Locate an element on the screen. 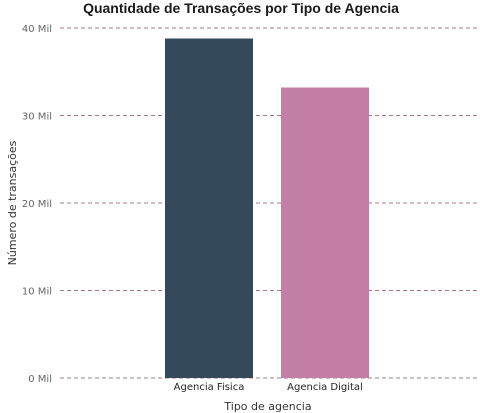 The width and height of the screenshot is (480, 413). x-tick-label: Agencia Fisica is located at coordinates (209, 387).